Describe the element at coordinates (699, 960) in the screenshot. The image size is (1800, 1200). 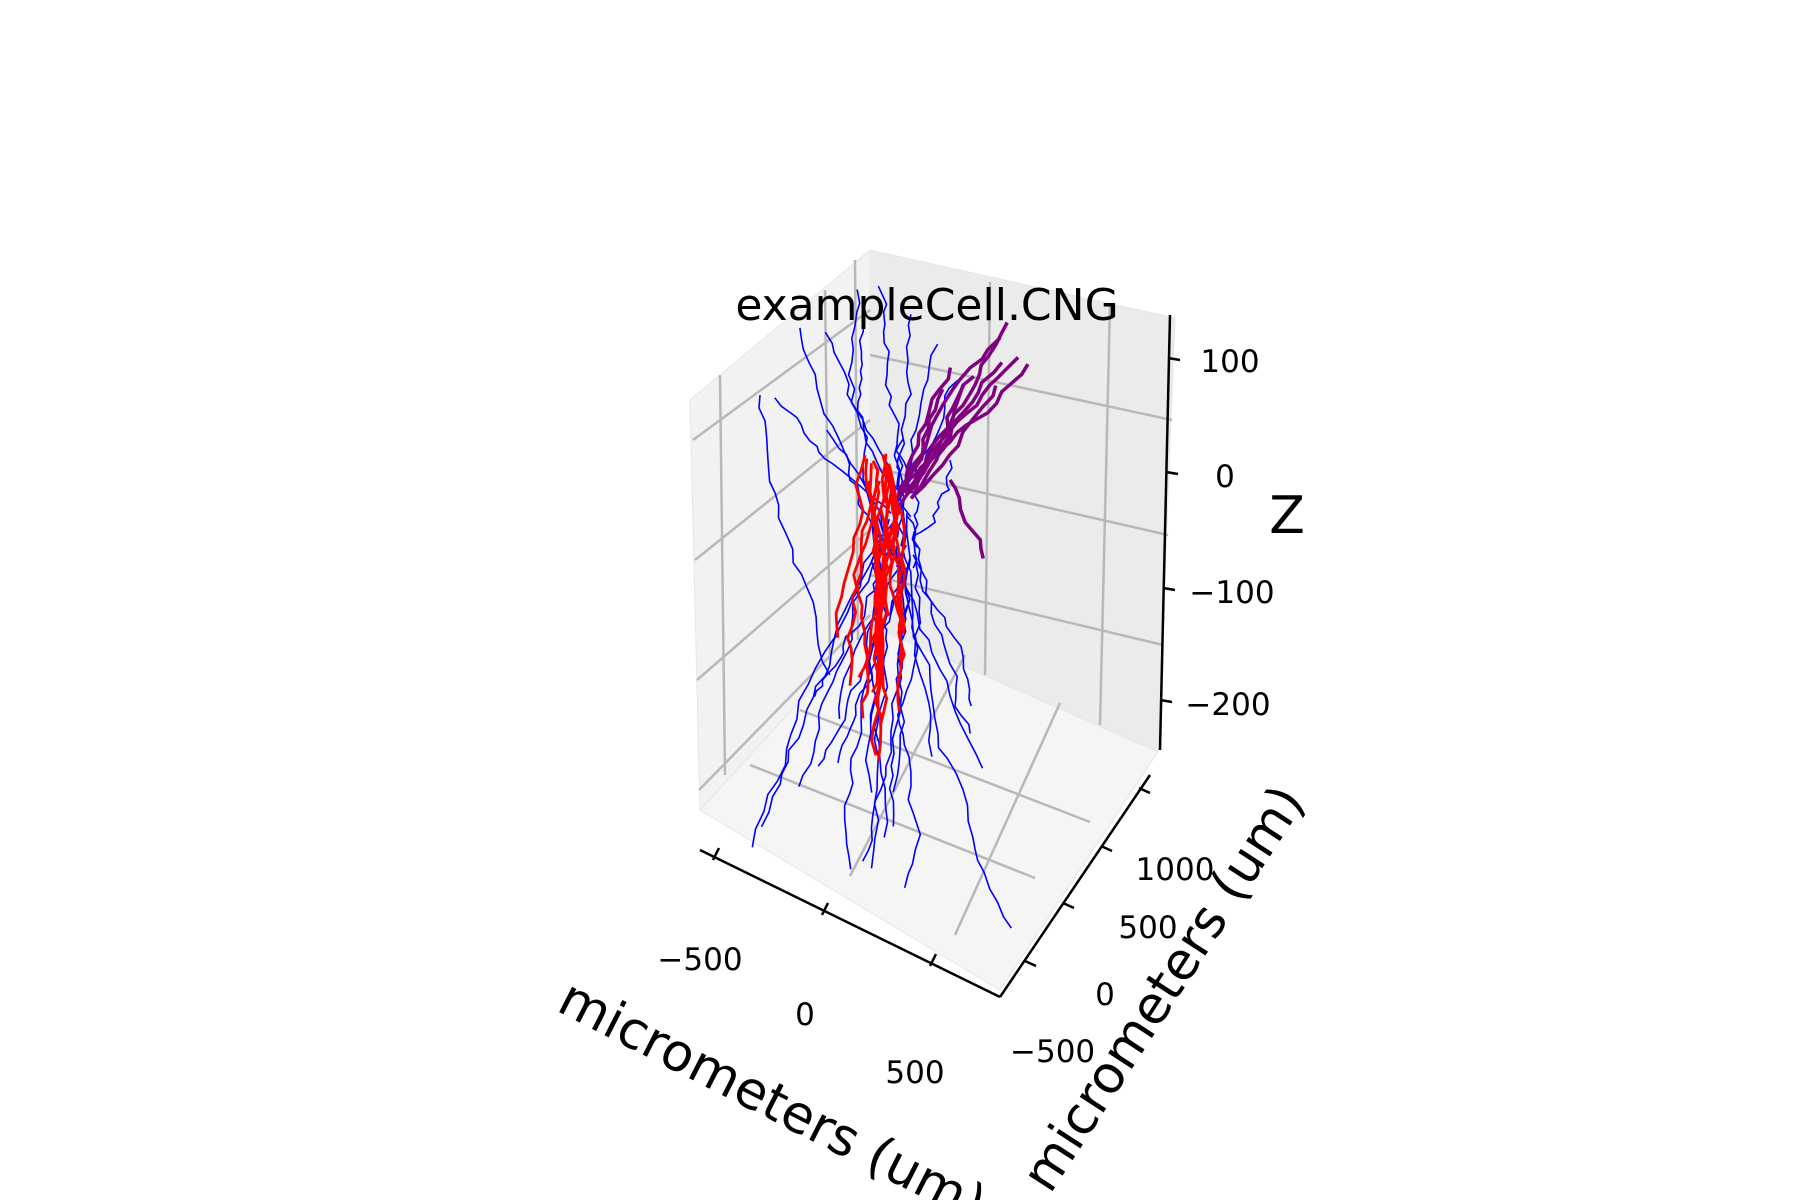
I see `x-tick-label: −500` at that location.